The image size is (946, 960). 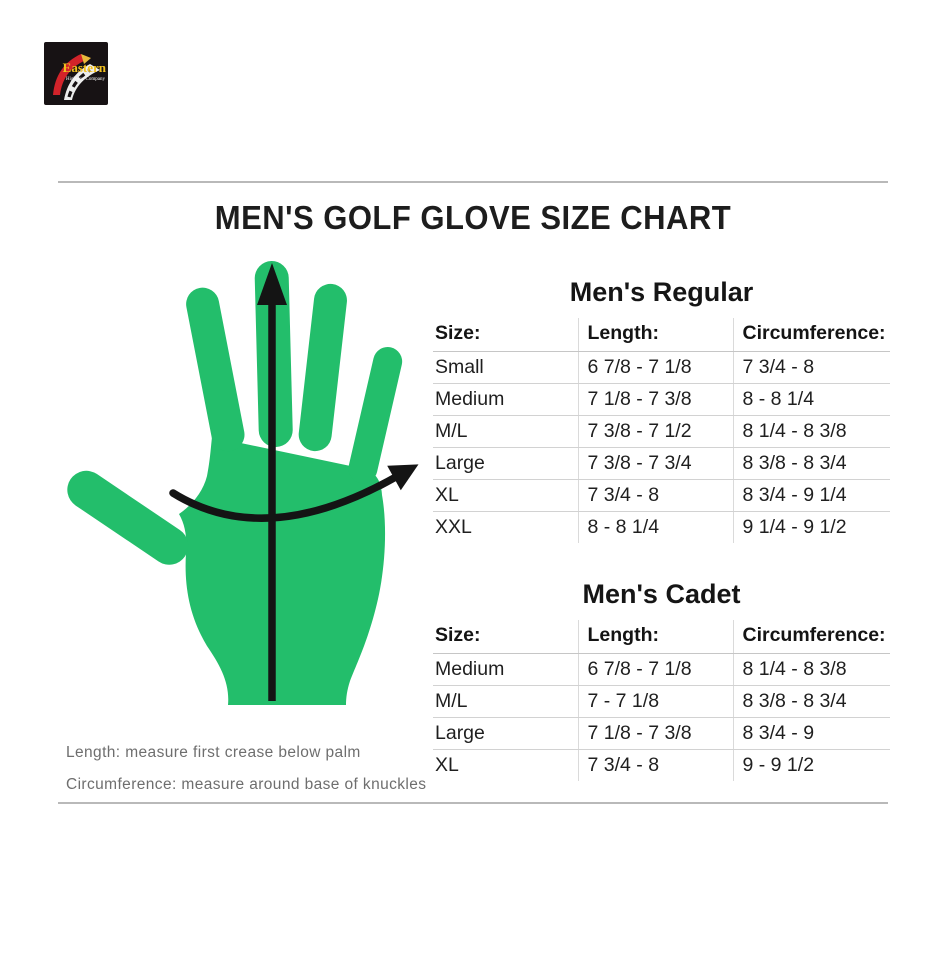 I want to click on logo-road-dashes, so click(x=79, y=83).